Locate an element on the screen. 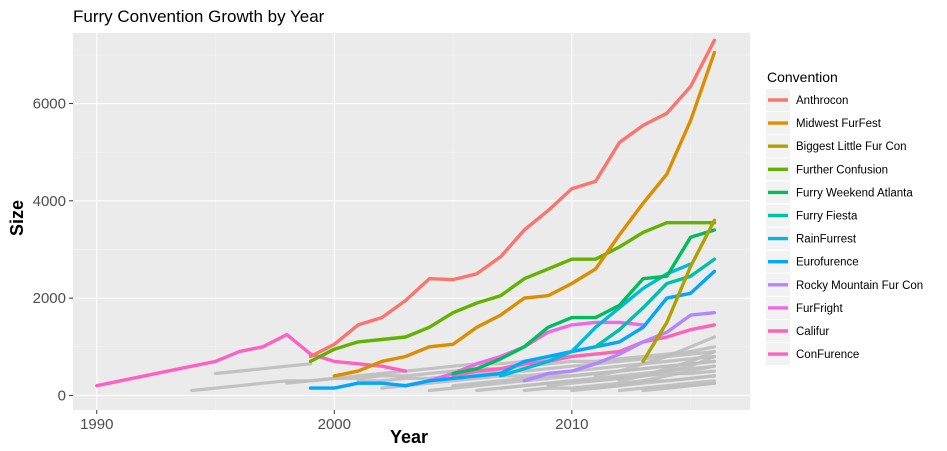 The image size is (947, 451). series-line-rocky-mountain-fur-con is located at coordinates (619, 347).